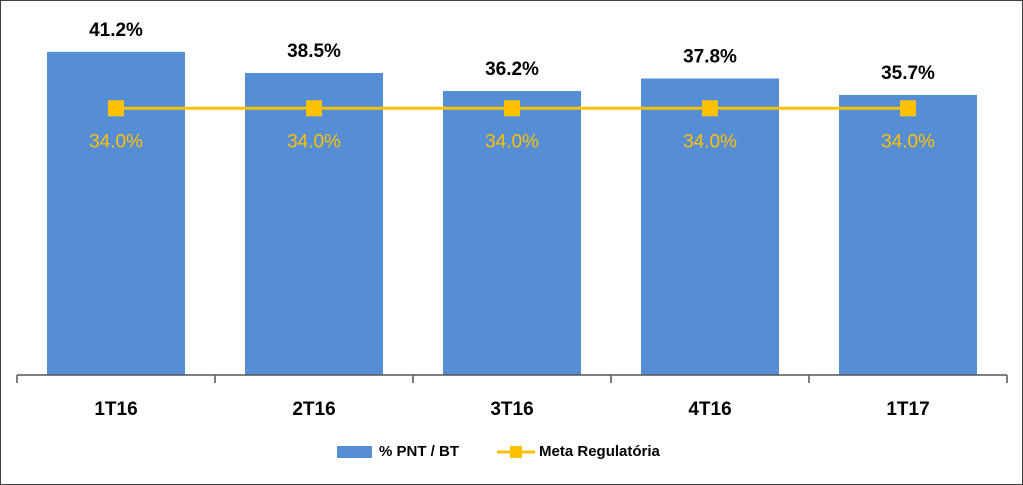 This screenshot has height=485, width=1023. What do you see at coordinates (511, 409) in the screenshot?
I see `x-tick-label: 3T16` at bounding box center [511, 409].